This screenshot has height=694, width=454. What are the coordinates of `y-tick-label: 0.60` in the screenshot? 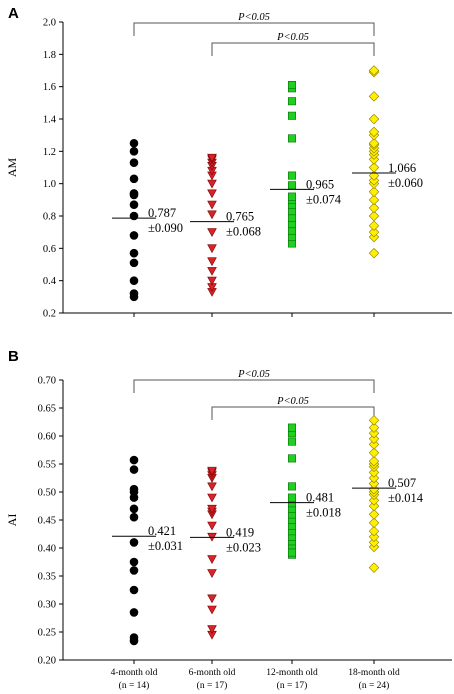 It's located at (47, 437).